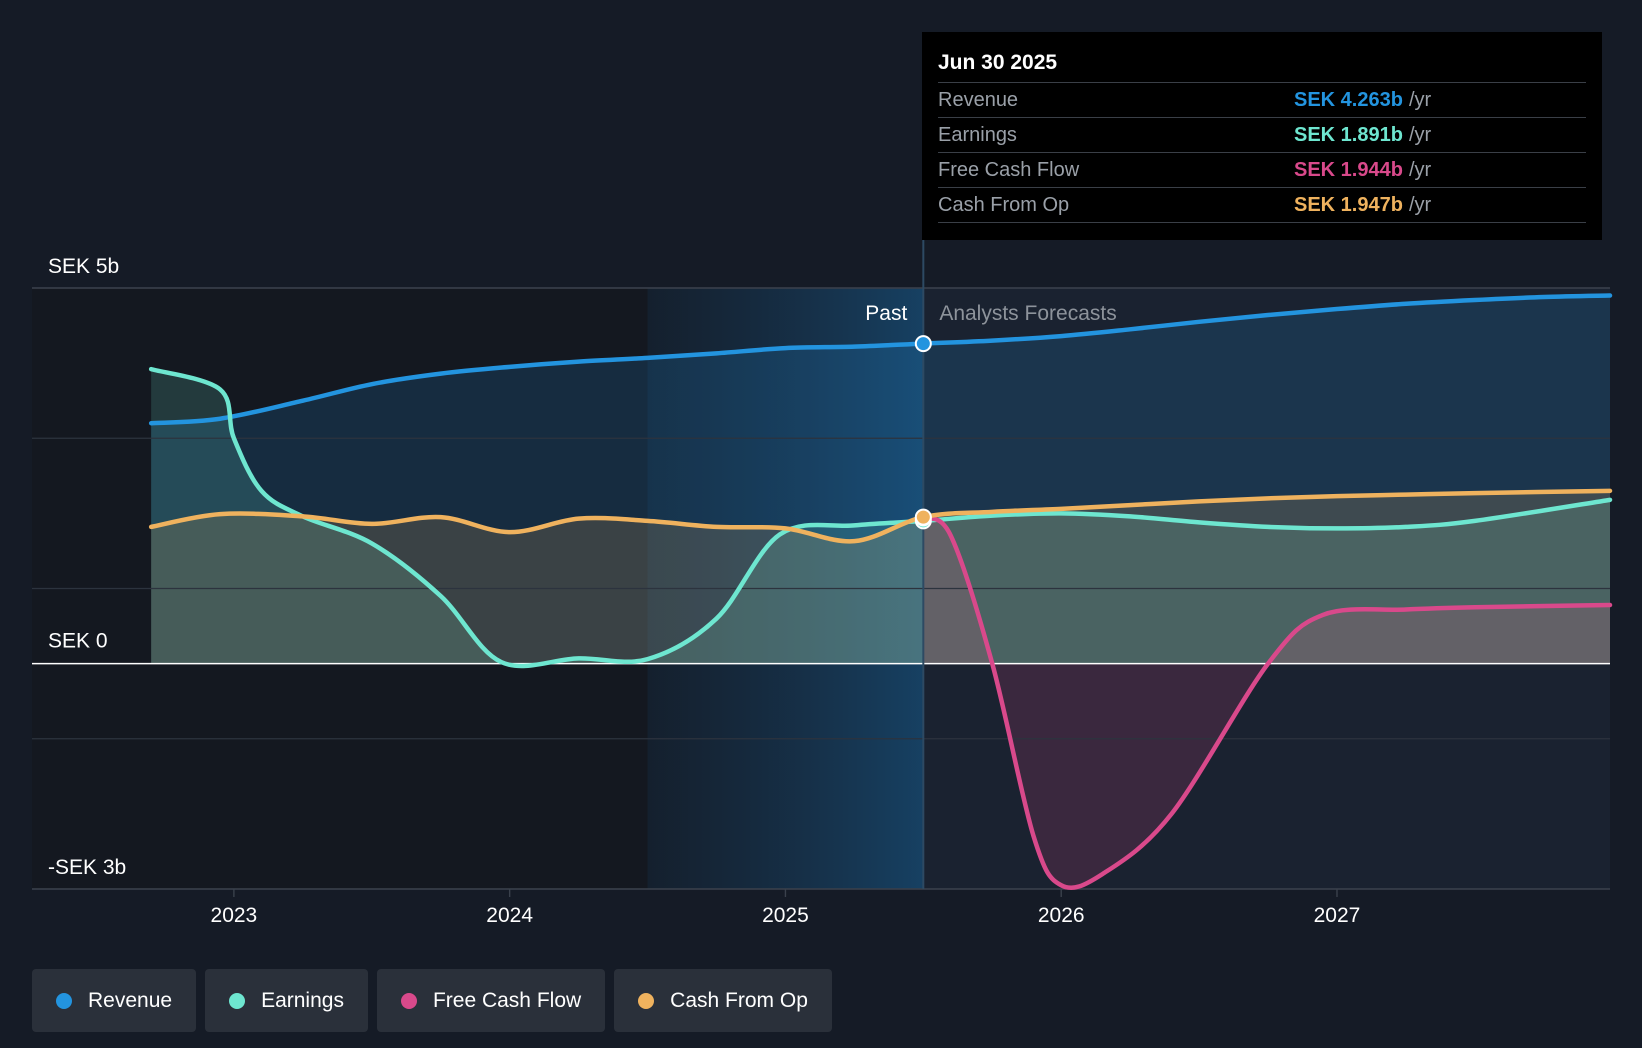  What do you see at coordinates (1061, 915) in the screenshot?
I see `x-tick-label: 2026` at bounding box center [1061, 915].